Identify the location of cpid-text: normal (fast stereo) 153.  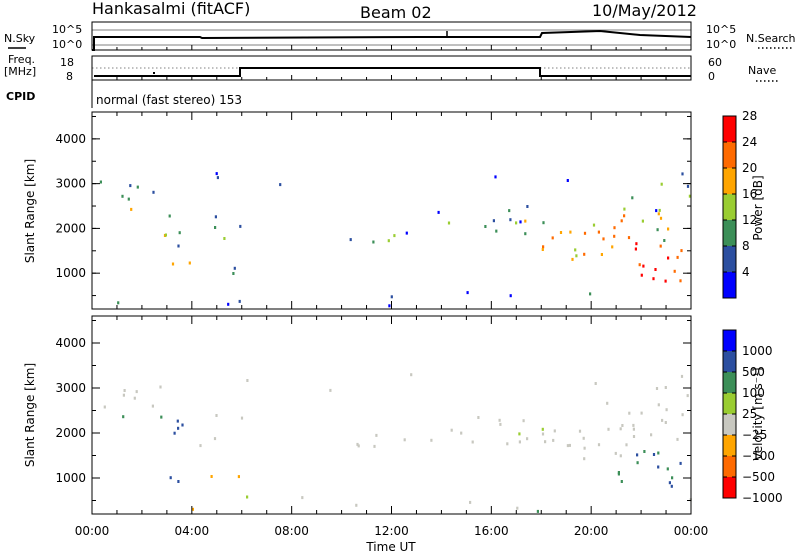
(169, 100).